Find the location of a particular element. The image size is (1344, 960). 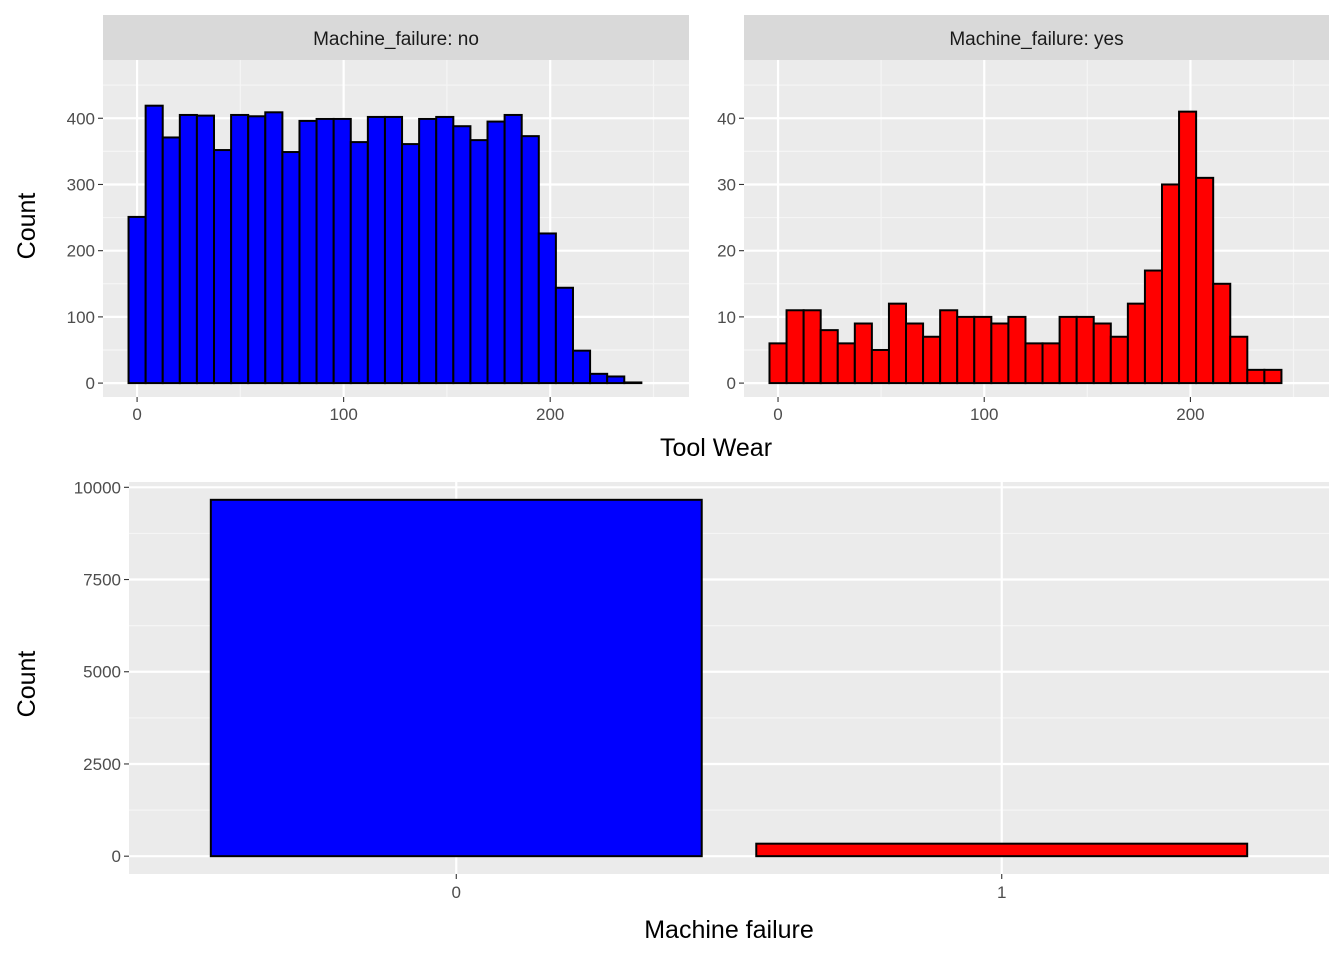

bottom-x-axis-title: Machine failure is located at coordinates (729, 930).